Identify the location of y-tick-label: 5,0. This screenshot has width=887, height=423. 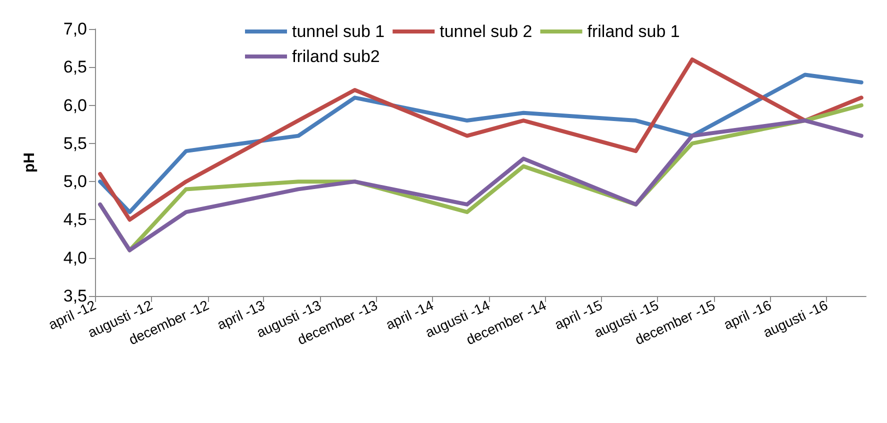
(75, 182).